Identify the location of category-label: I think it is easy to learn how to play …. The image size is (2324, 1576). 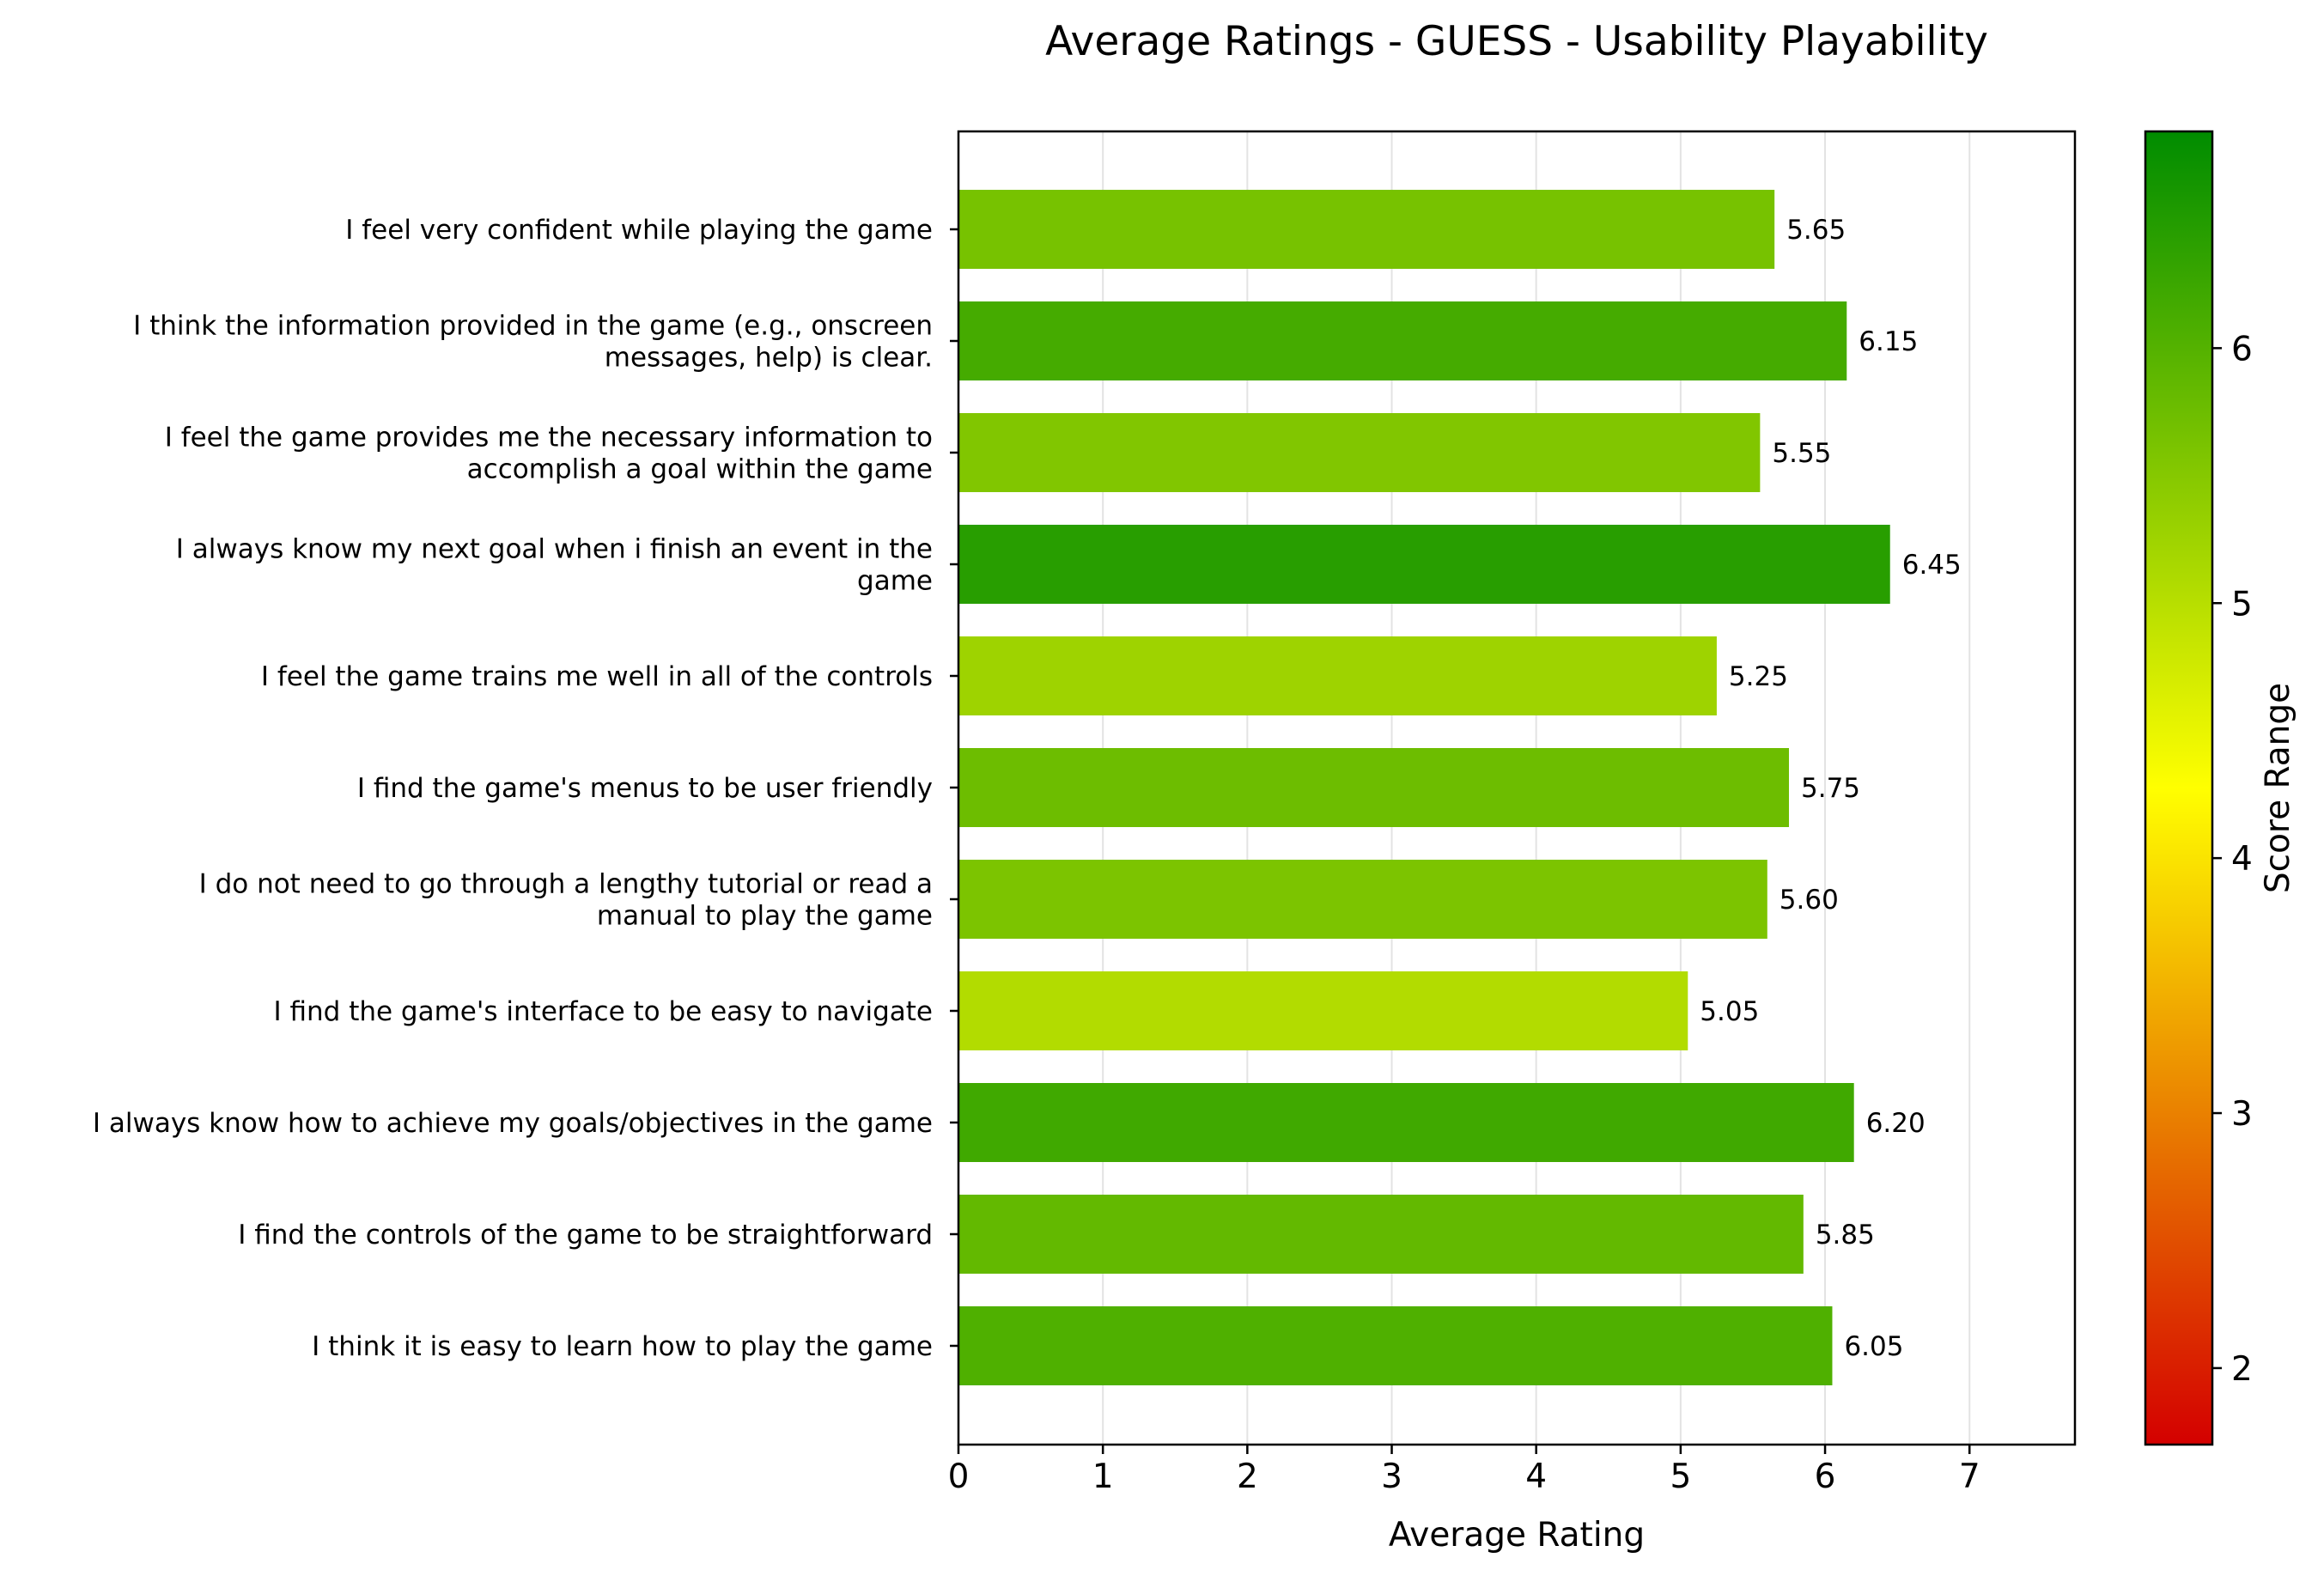
(623, 1347).